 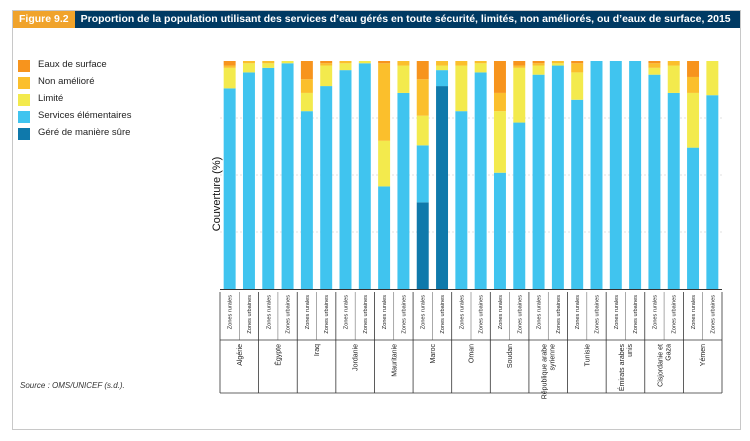 I want to click on tick-label-country: Iraq, so click(x=317, y=350).